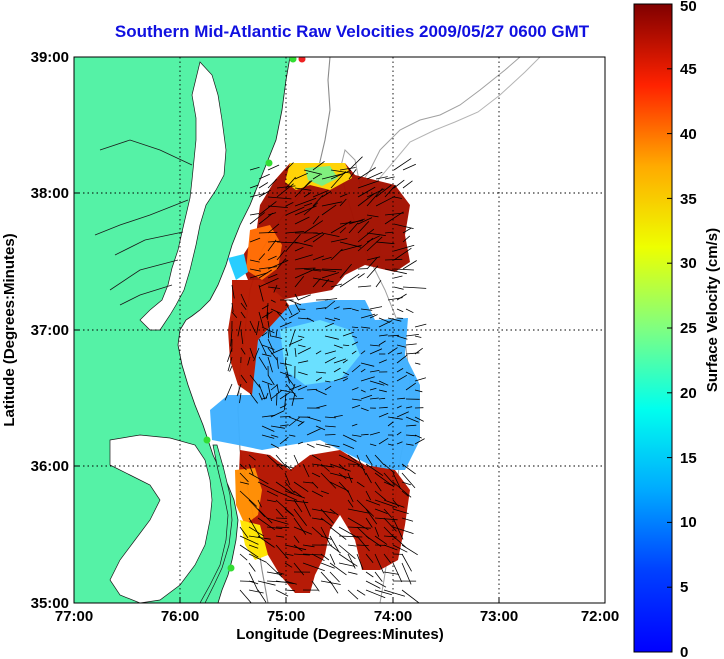  I want to click on x-tick-label: 74:00, so click(393, 616).